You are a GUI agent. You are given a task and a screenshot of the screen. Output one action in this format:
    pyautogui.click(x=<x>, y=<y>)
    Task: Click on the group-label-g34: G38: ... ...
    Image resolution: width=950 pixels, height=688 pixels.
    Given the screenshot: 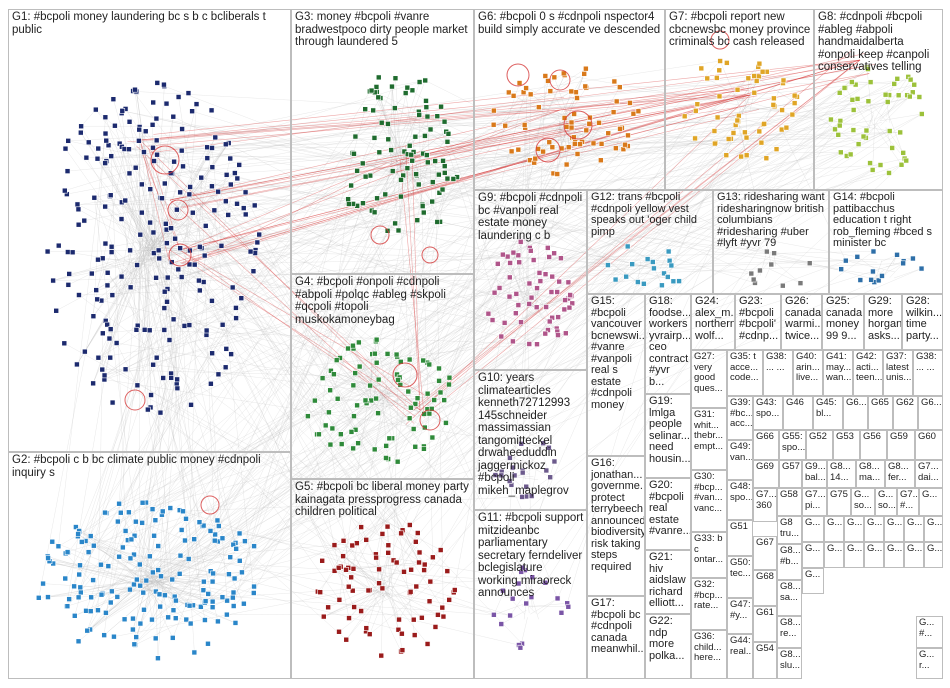 What is the action you would take?
    pyautogui.click(x=776, y=362)
    